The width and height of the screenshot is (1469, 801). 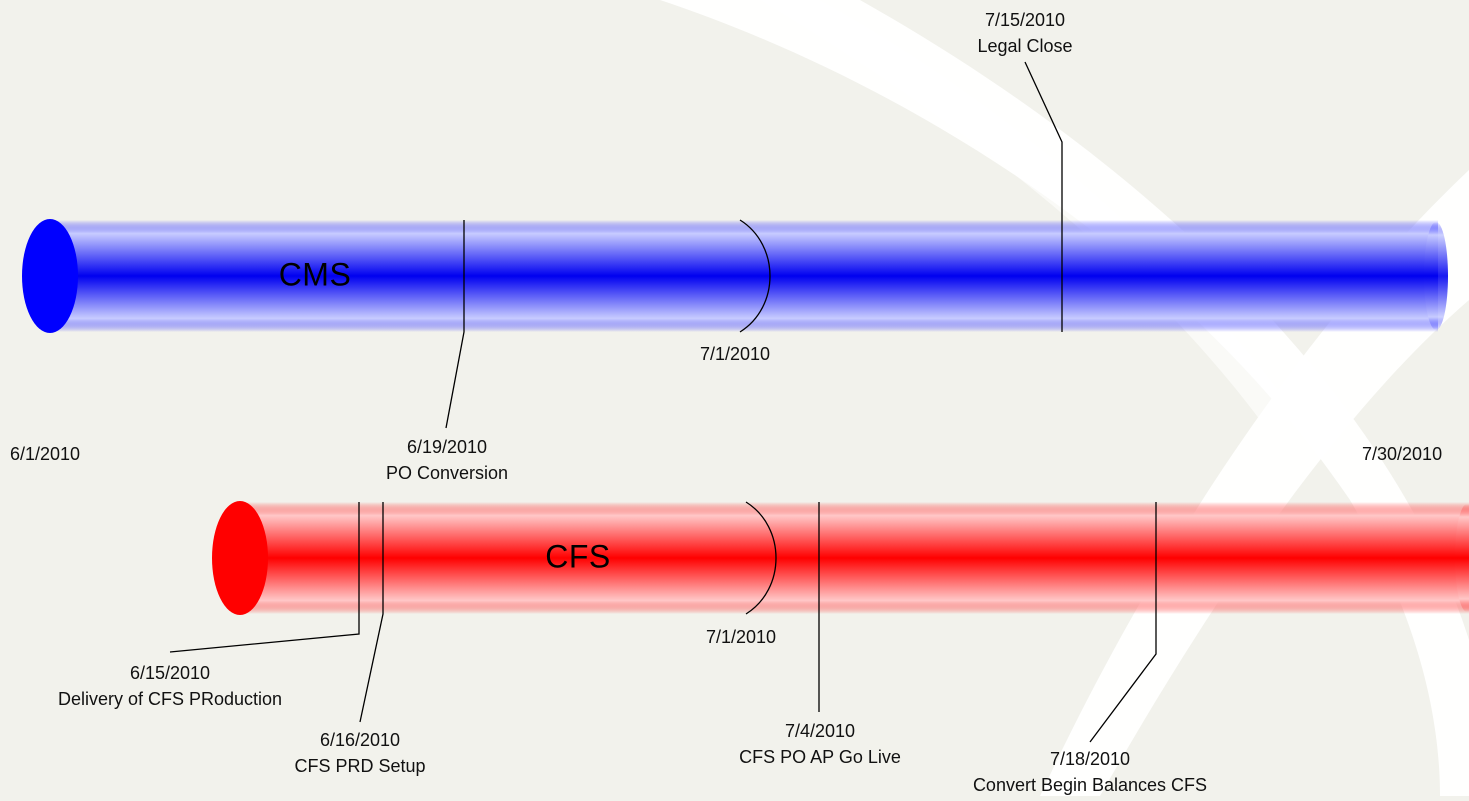 I want to click on milestone-label: 6/19/2010 PO Conversion, so click(x=447, y=460).